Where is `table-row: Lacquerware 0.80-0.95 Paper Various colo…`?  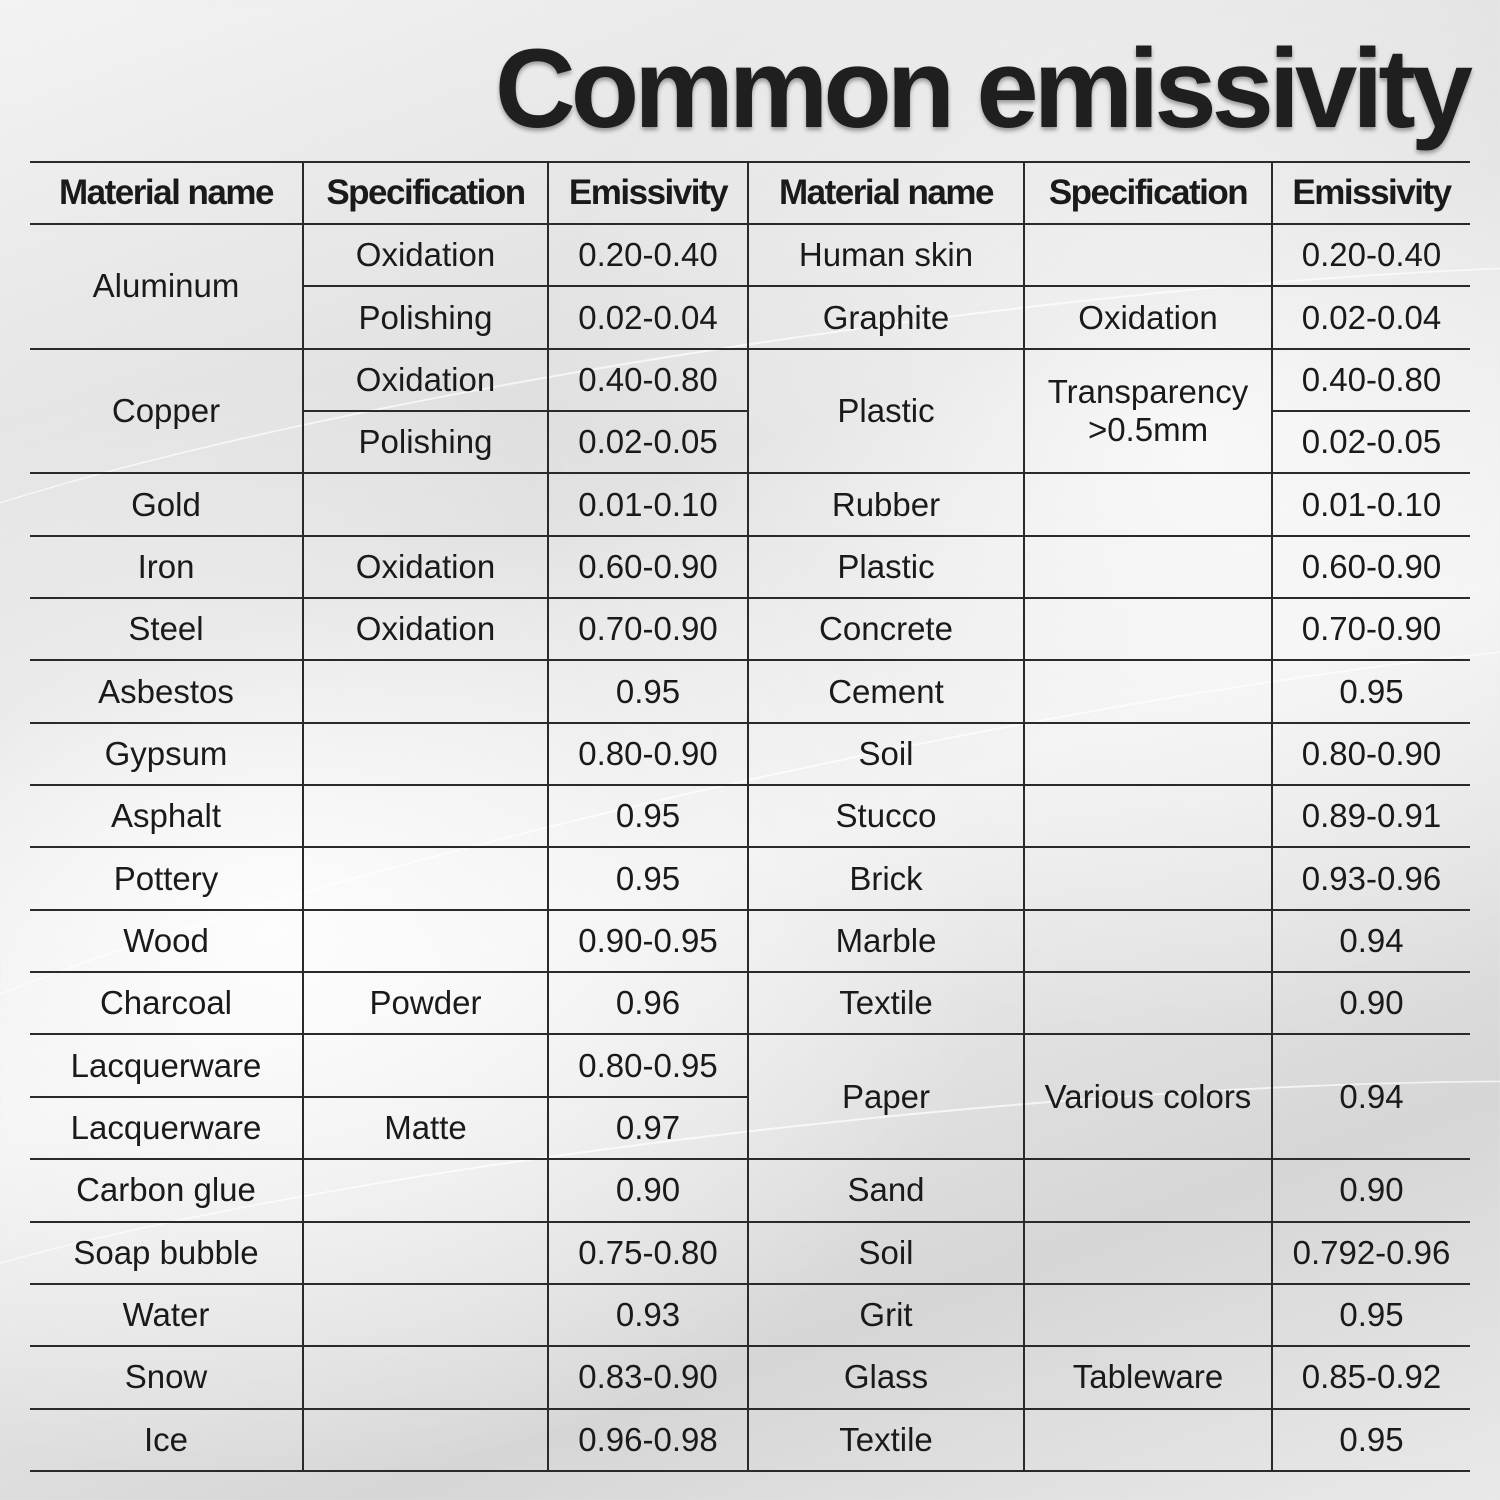 table-row: Lacquerware 0.80-0.95 Paper Various colo… is located at coordinates (750, 1097).